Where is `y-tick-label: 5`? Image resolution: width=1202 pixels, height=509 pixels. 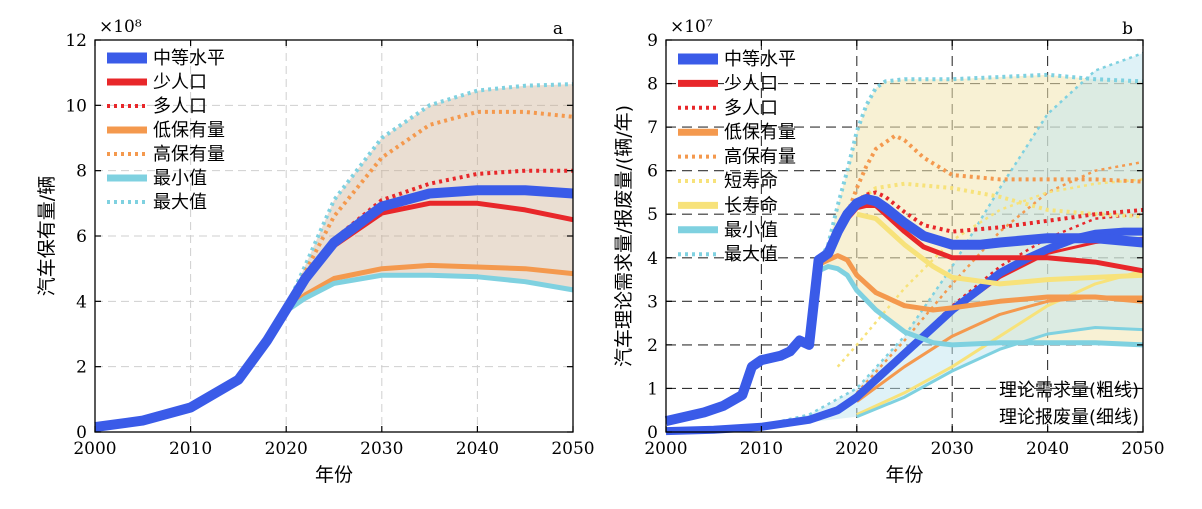 y-tick-label: 5 is located at coordinates (652, 215).